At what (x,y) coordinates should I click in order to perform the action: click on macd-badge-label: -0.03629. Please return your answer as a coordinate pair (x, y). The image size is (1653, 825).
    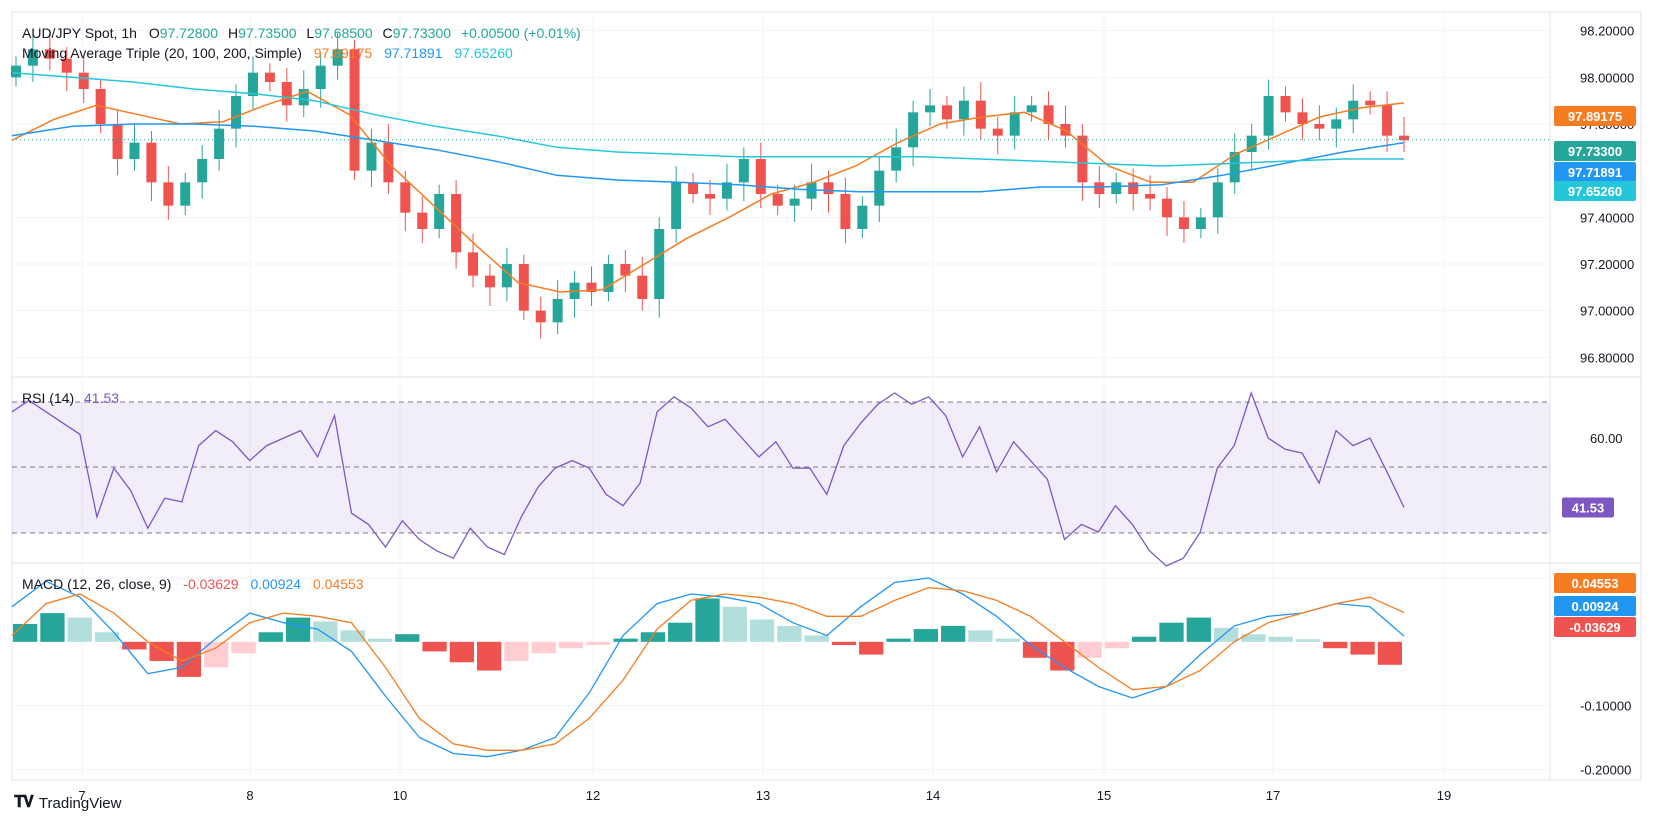
    Looking at the image, I should click on (1594, 627).